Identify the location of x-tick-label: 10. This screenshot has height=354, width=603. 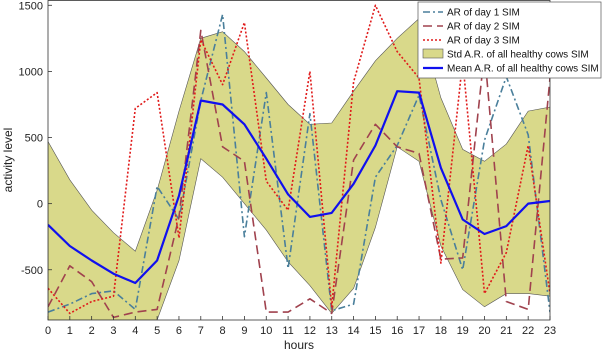
(266, 331).